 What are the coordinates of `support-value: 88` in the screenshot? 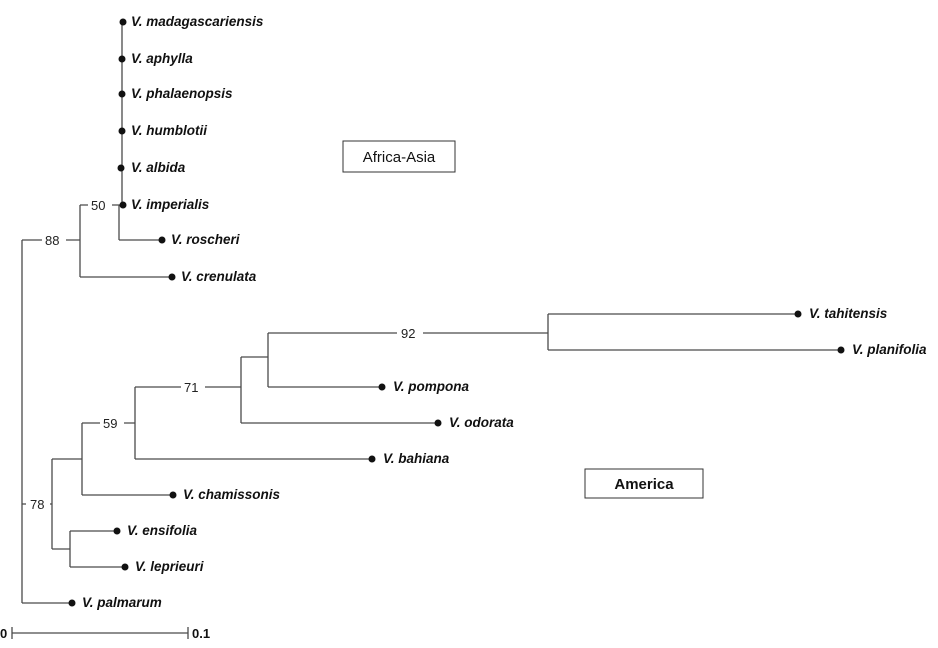 It's located at (52, 240).